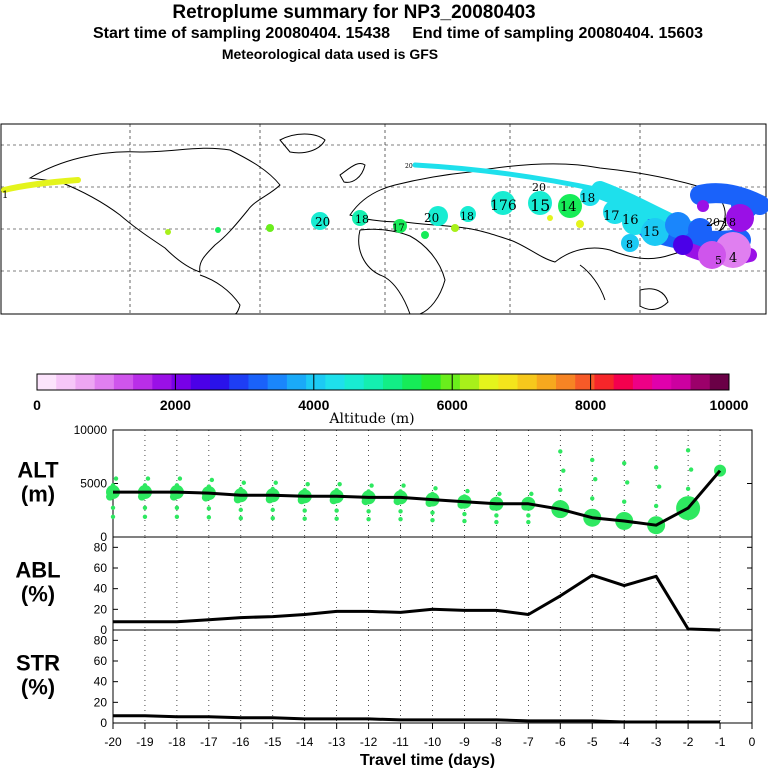 The width and height of the screenshot is (768, 768). What do you see at coordinates (417, 498) in the screenshot?
I see `series-line-alt` at bounding box center [417, 498].